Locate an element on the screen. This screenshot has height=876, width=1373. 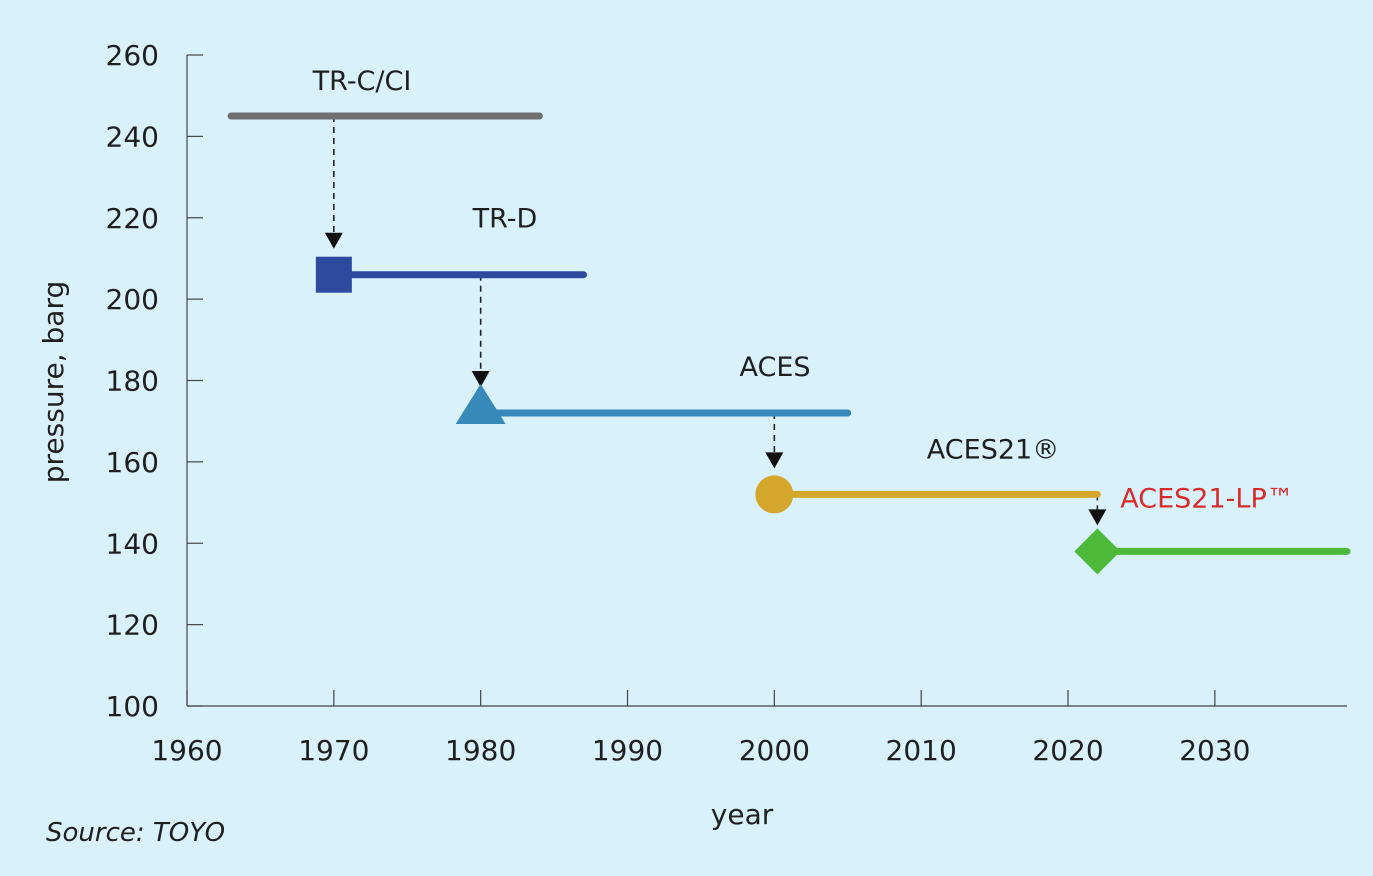
series-marker-circle is located at coordinates (774, 494).